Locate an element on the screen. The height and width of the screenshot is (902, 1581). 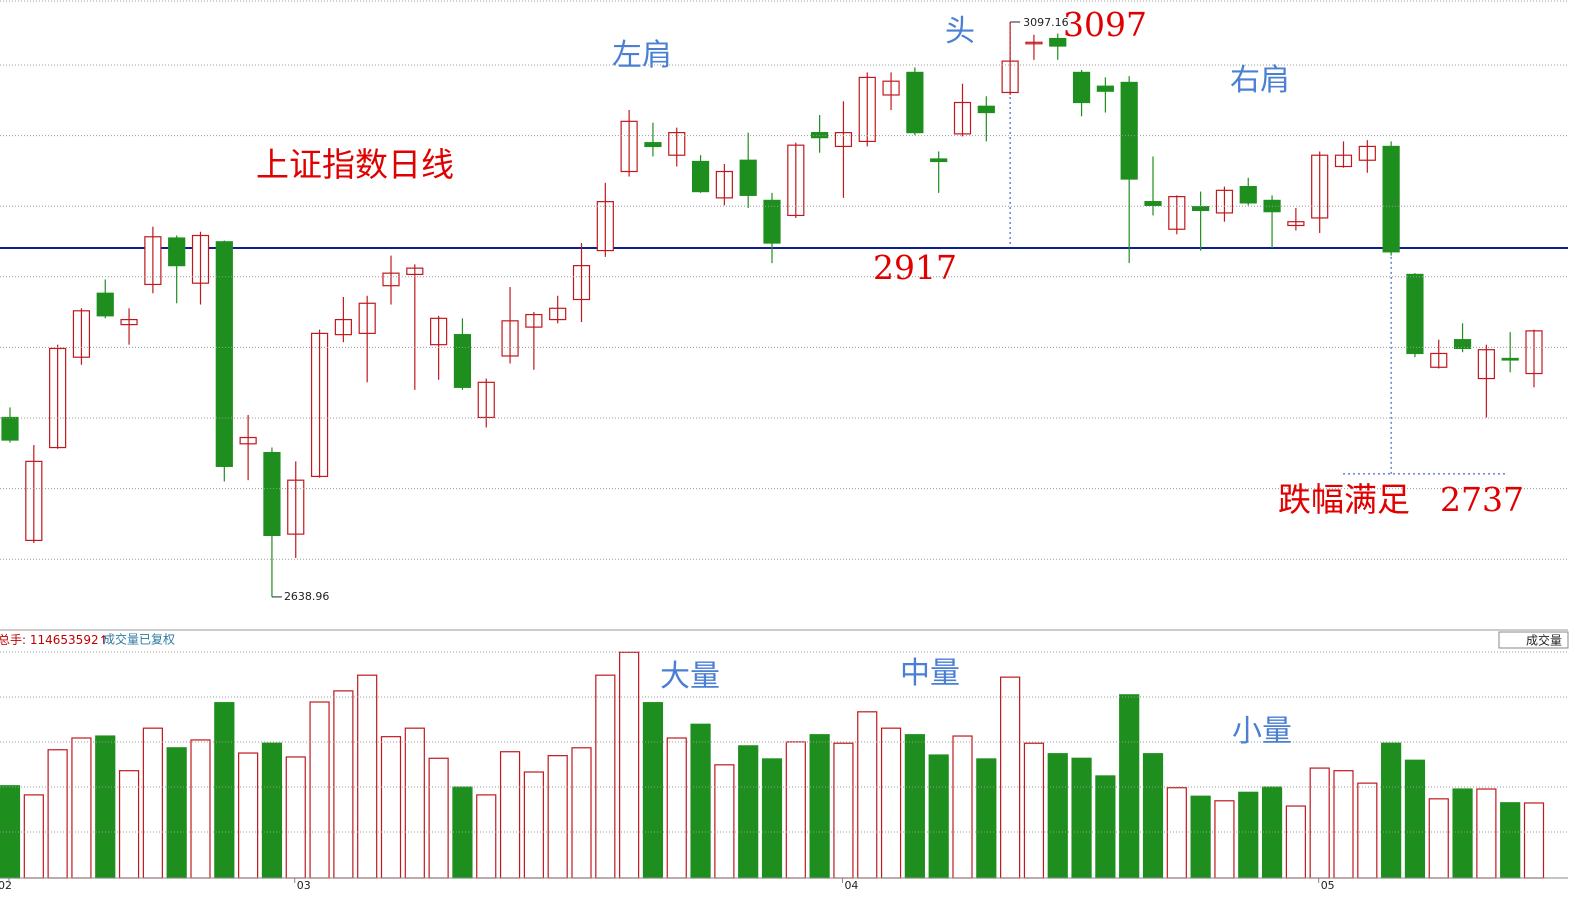
volume-total: 114653592 is located at coordinates (64, 640).